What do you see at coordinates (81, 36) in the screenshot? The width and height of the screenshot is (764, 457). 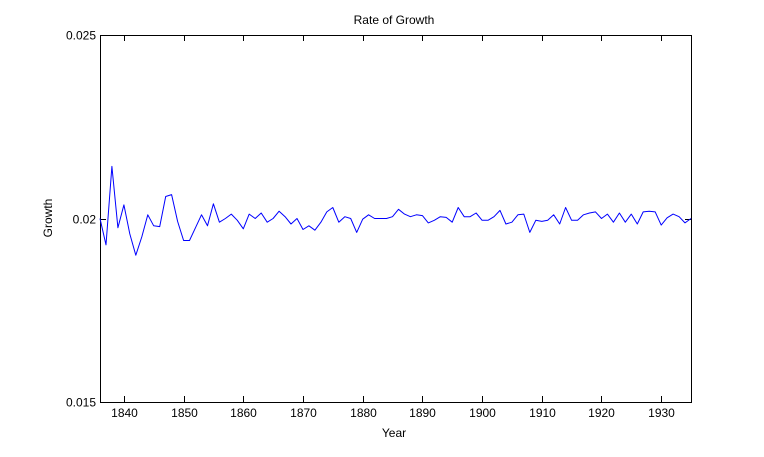 I see `y-tick-label: 0.025` at bounding box center [81, 36].